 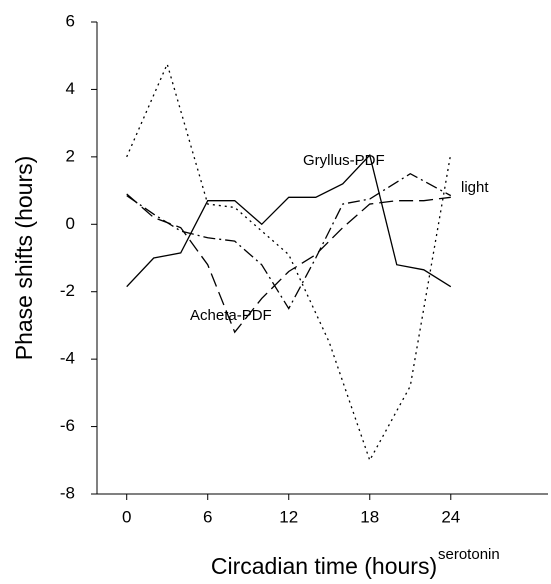 I want to click on y-tick-label: -2, so click(x=67, y=290).